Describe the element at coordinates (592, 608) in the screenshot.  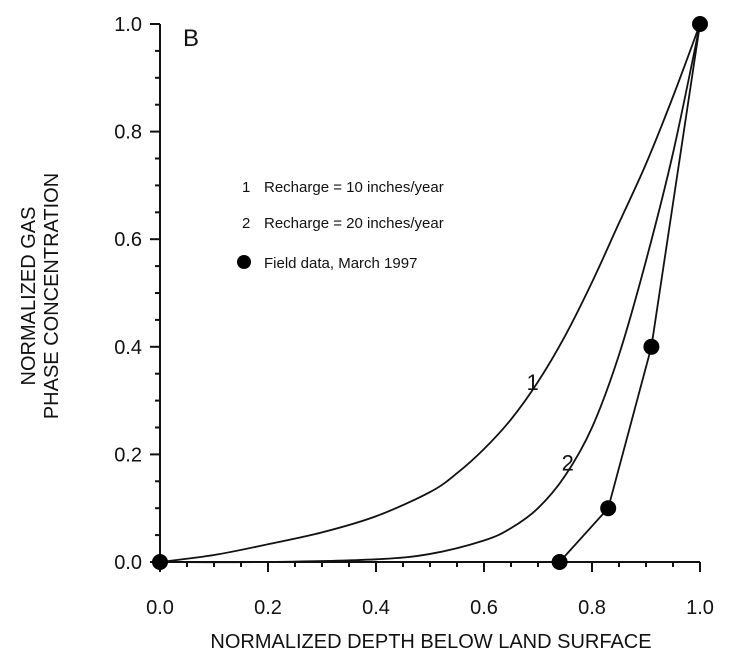
I see `x-tick-label: 0.8` at that location.